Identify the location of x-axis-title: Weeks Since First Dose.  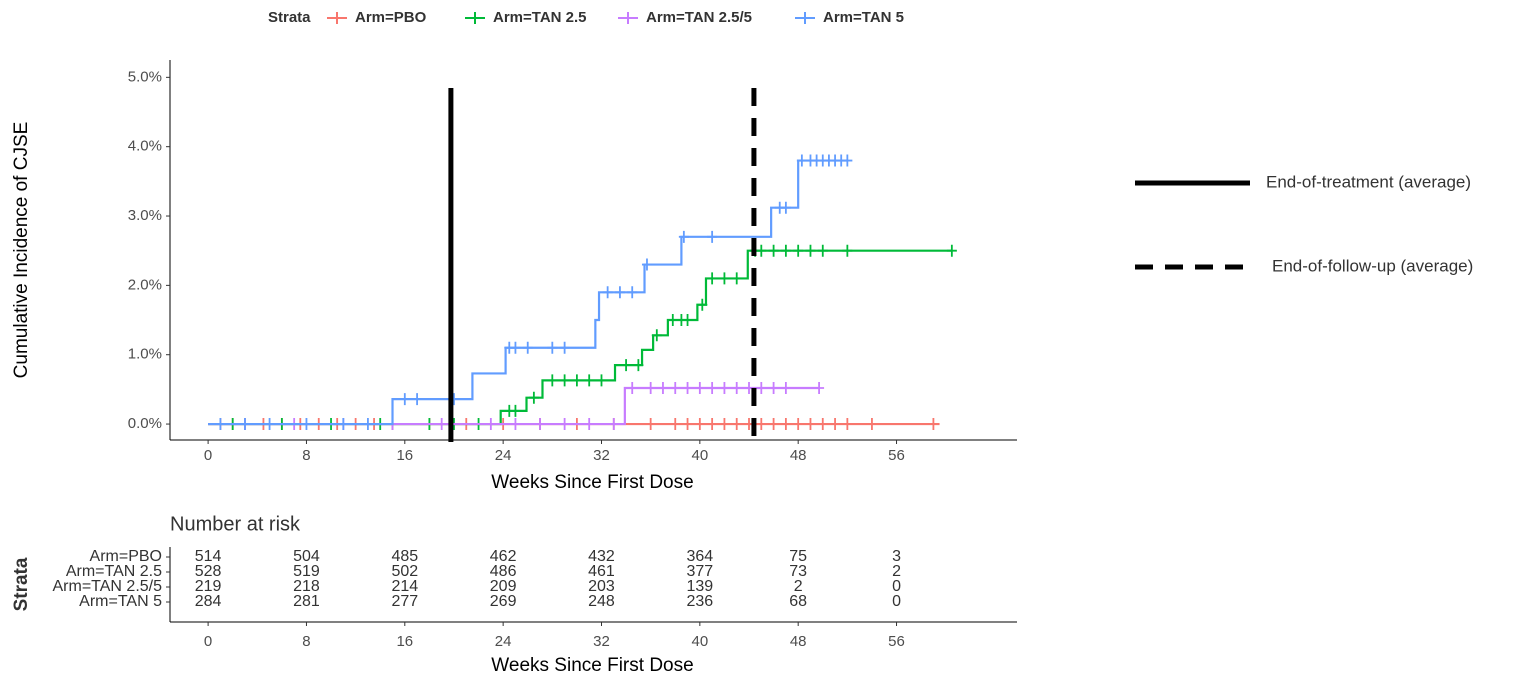
(592, 665).